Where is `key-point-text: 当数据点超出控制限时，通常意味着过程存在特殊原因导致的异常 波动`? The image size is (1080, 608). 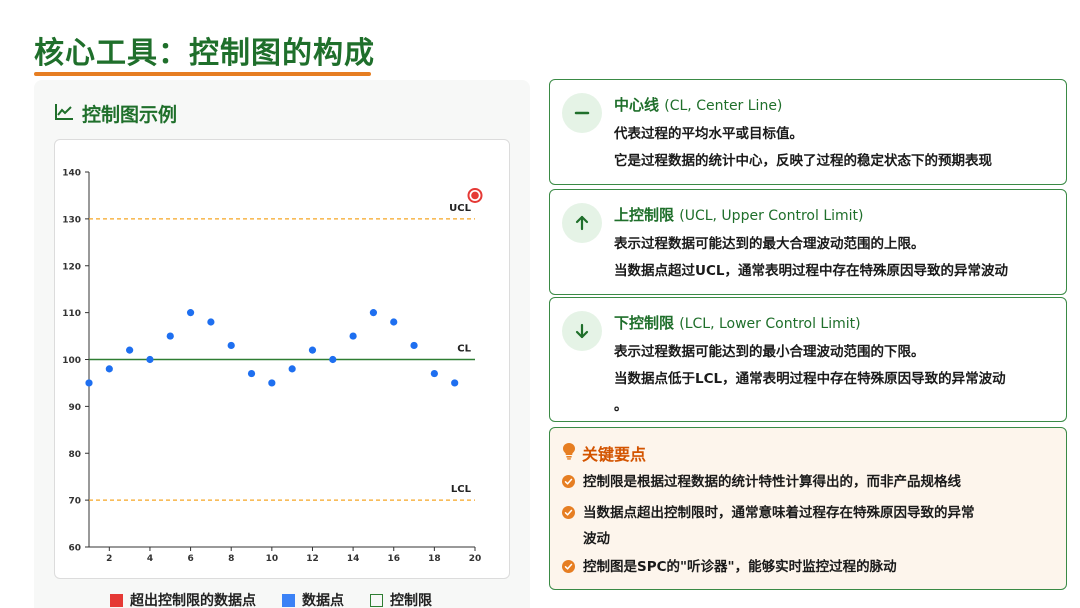 key-point-text: 当数据点超出控制限时，通常意味着过程存在特殊原因导致的异常 波动 is located at coordinates (779, 526).